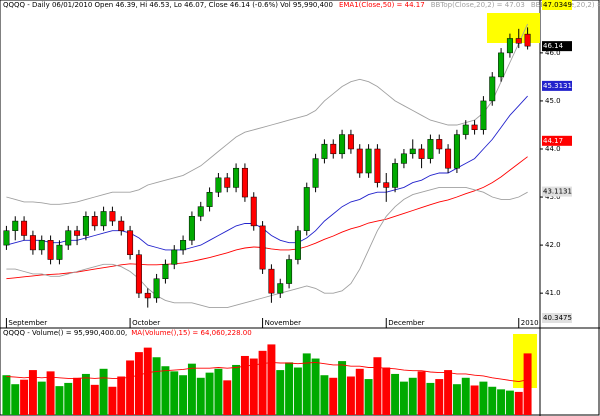 Image resolution: width=600 pixels, height=416 pixels. Describe the element at coordinates (146, 323) in the screenshot. I see `x-tick-label: October` at that location.